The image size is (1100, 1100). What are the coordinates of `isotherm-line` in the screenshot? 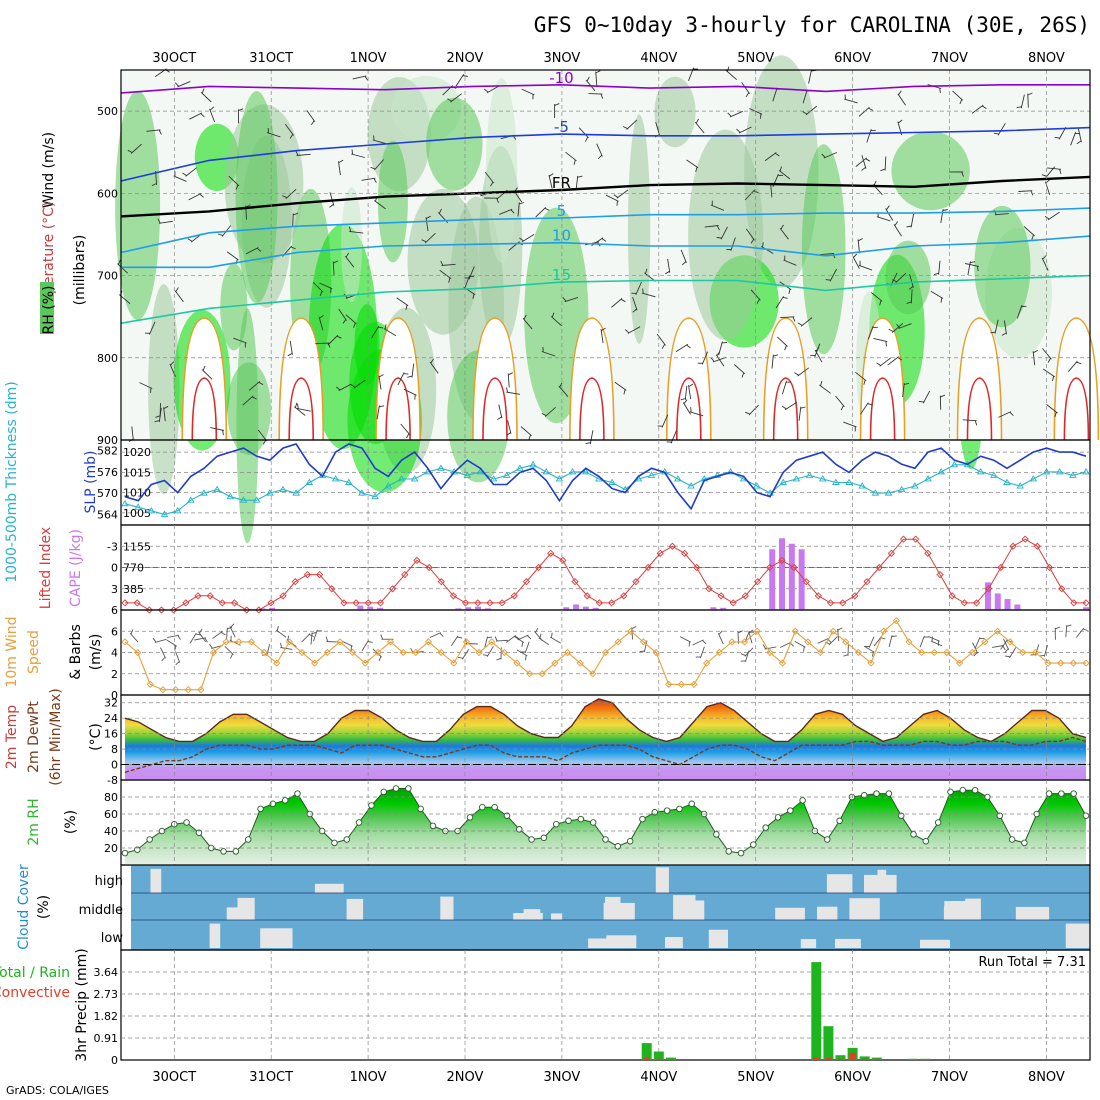 It's located at (605, 196).